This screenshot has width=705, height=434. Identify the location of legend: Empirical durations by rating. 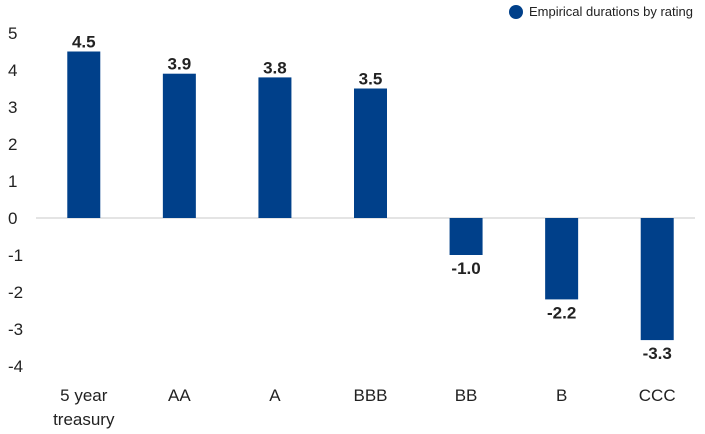
(600, 11).